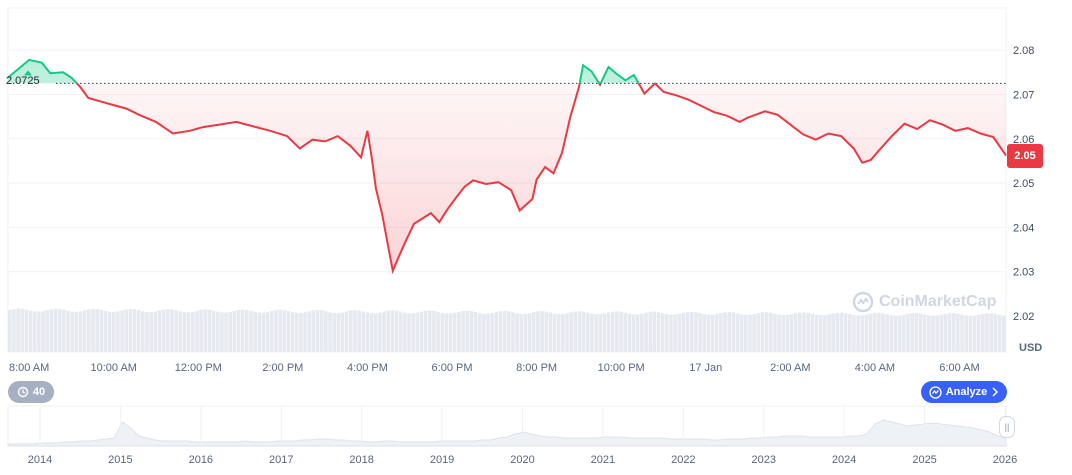 This screenshot has height=475, width=1072. I want to click on navigator-year-label: 2023, so click(764, 460).